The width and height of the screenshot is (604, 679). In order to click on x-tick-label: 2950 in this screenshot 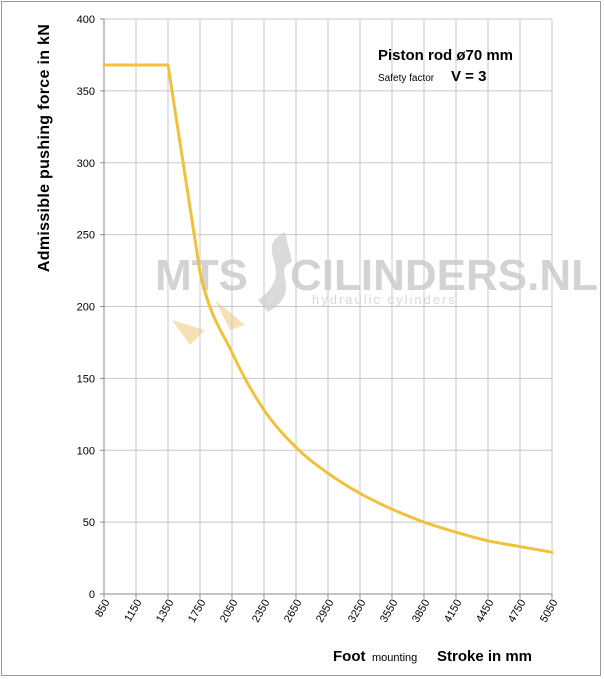, I will do `click(325, 611)`.